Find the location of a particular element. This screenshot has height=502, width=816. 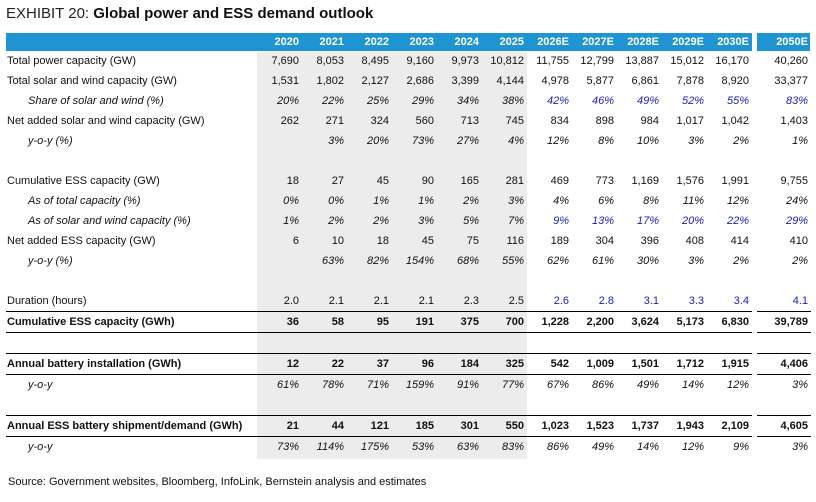

value-cell: 1% is located at coordinates (381, 201).